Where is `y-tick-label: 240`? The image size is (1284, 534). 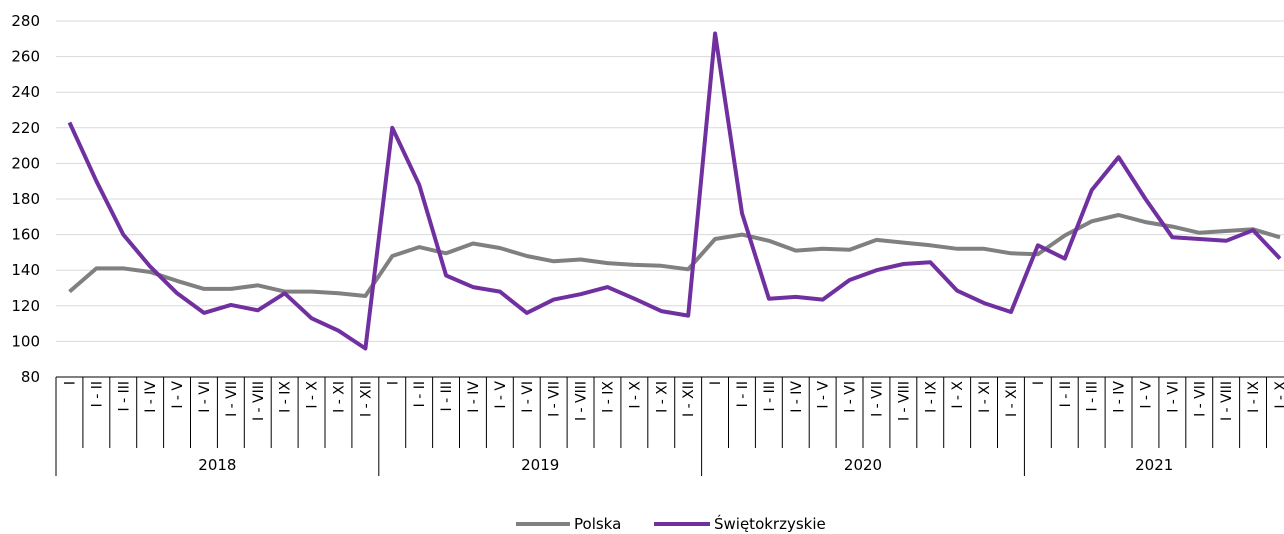
y-tick-label: 240 is located at coordinates (25, 92).